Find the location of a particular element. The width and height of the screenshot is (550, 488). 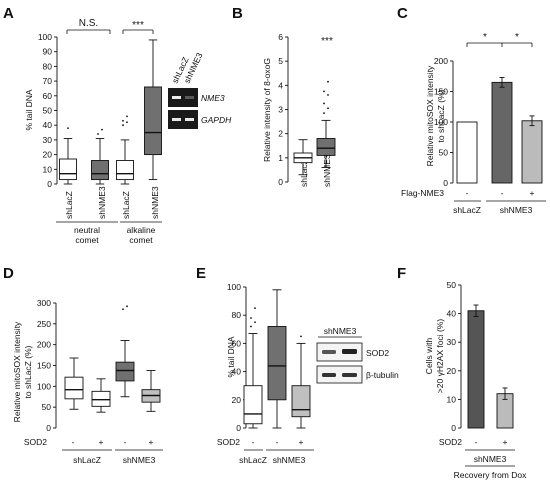

gel-band-nme3-lane2 is located at coordinates (189, 97).